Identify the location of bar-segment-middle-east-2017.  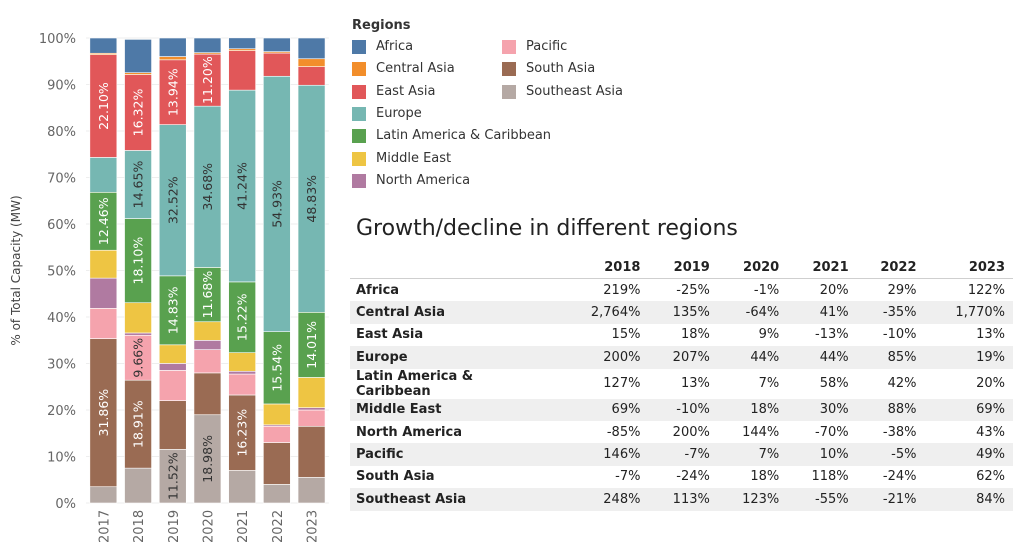
(103, 264).